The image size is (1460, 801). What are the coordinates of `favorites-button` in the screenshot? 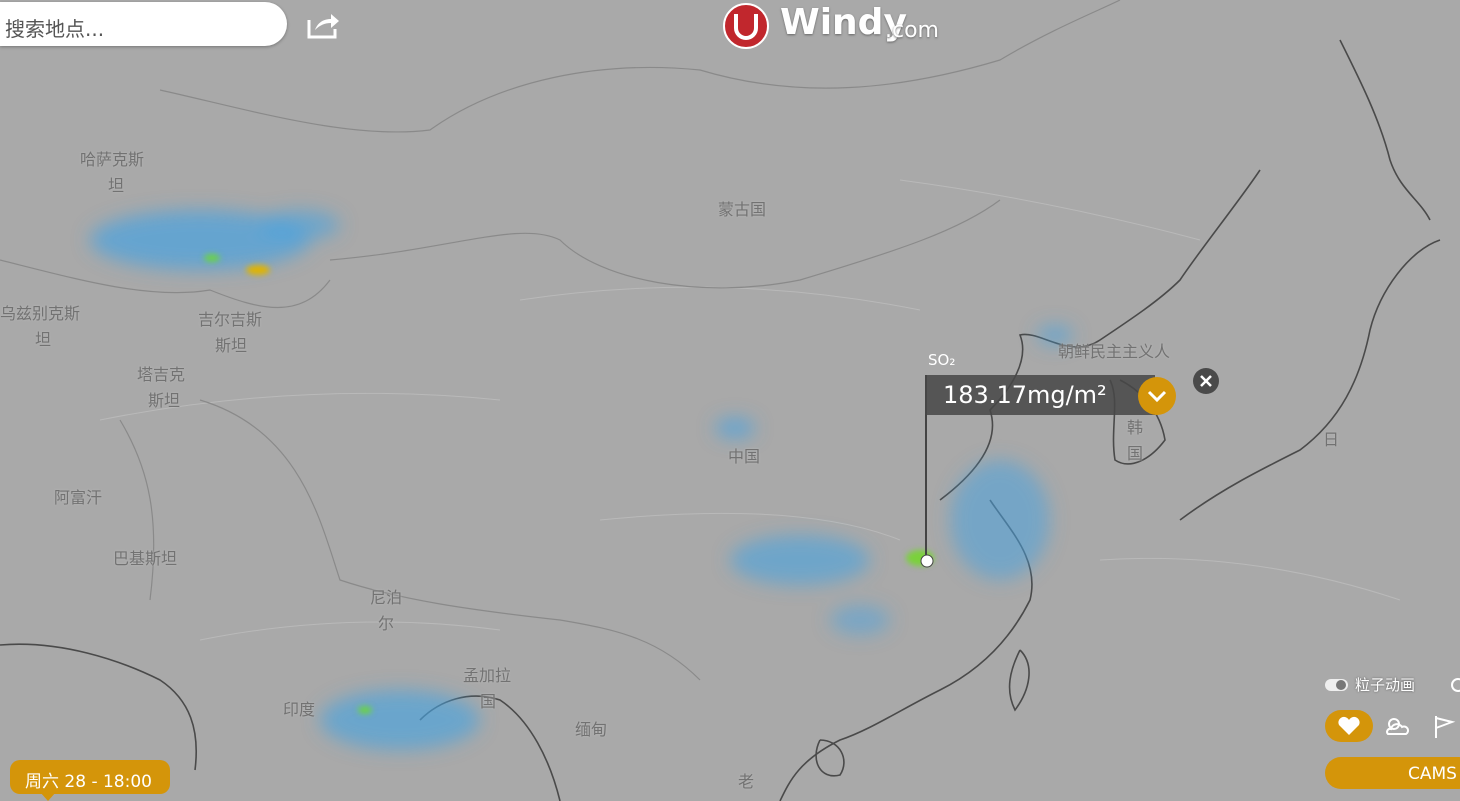 It's located at (1349, 726).